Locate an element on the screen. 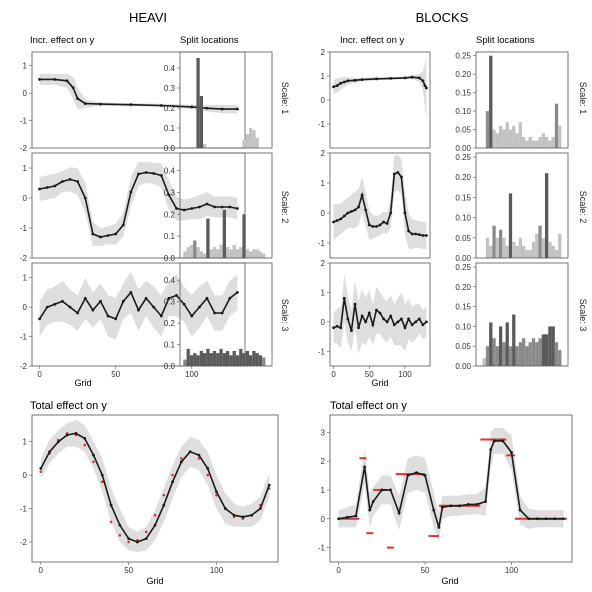  x-tick-label: 50 is located at coordinates (128, 570).